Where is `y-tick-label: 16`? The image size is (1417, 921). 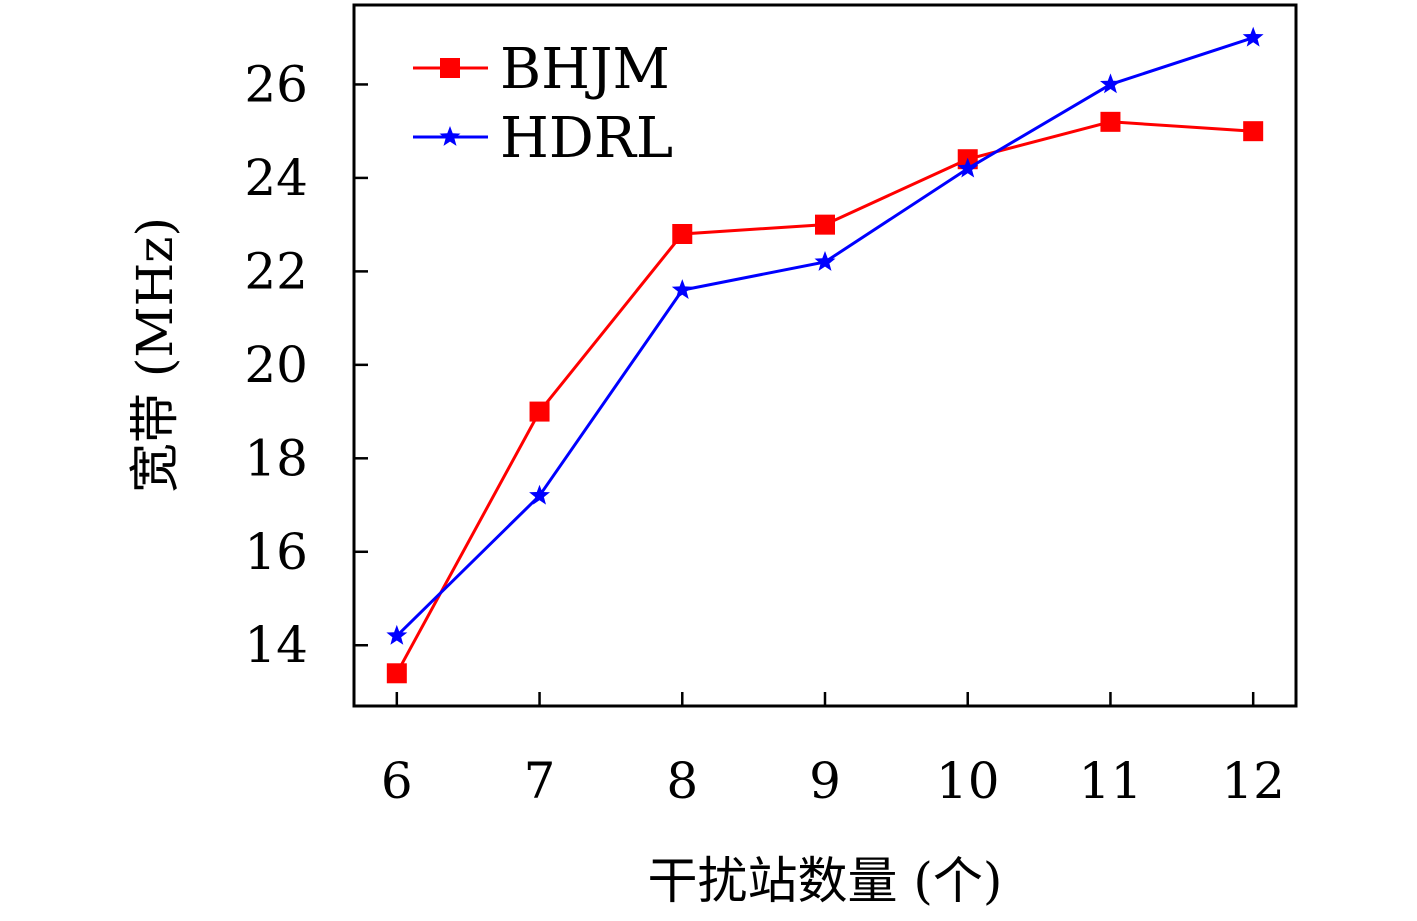
y-tick-label: 16 is located at coordinates (276, 552).